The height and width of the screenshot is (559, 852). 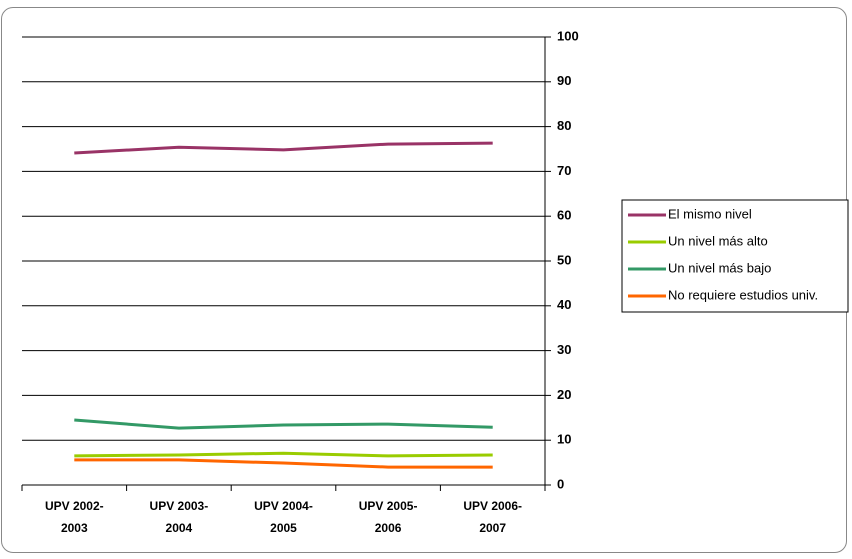 I want to click on legend-label: Un nivel más bajo, so click(x=719, y=267).